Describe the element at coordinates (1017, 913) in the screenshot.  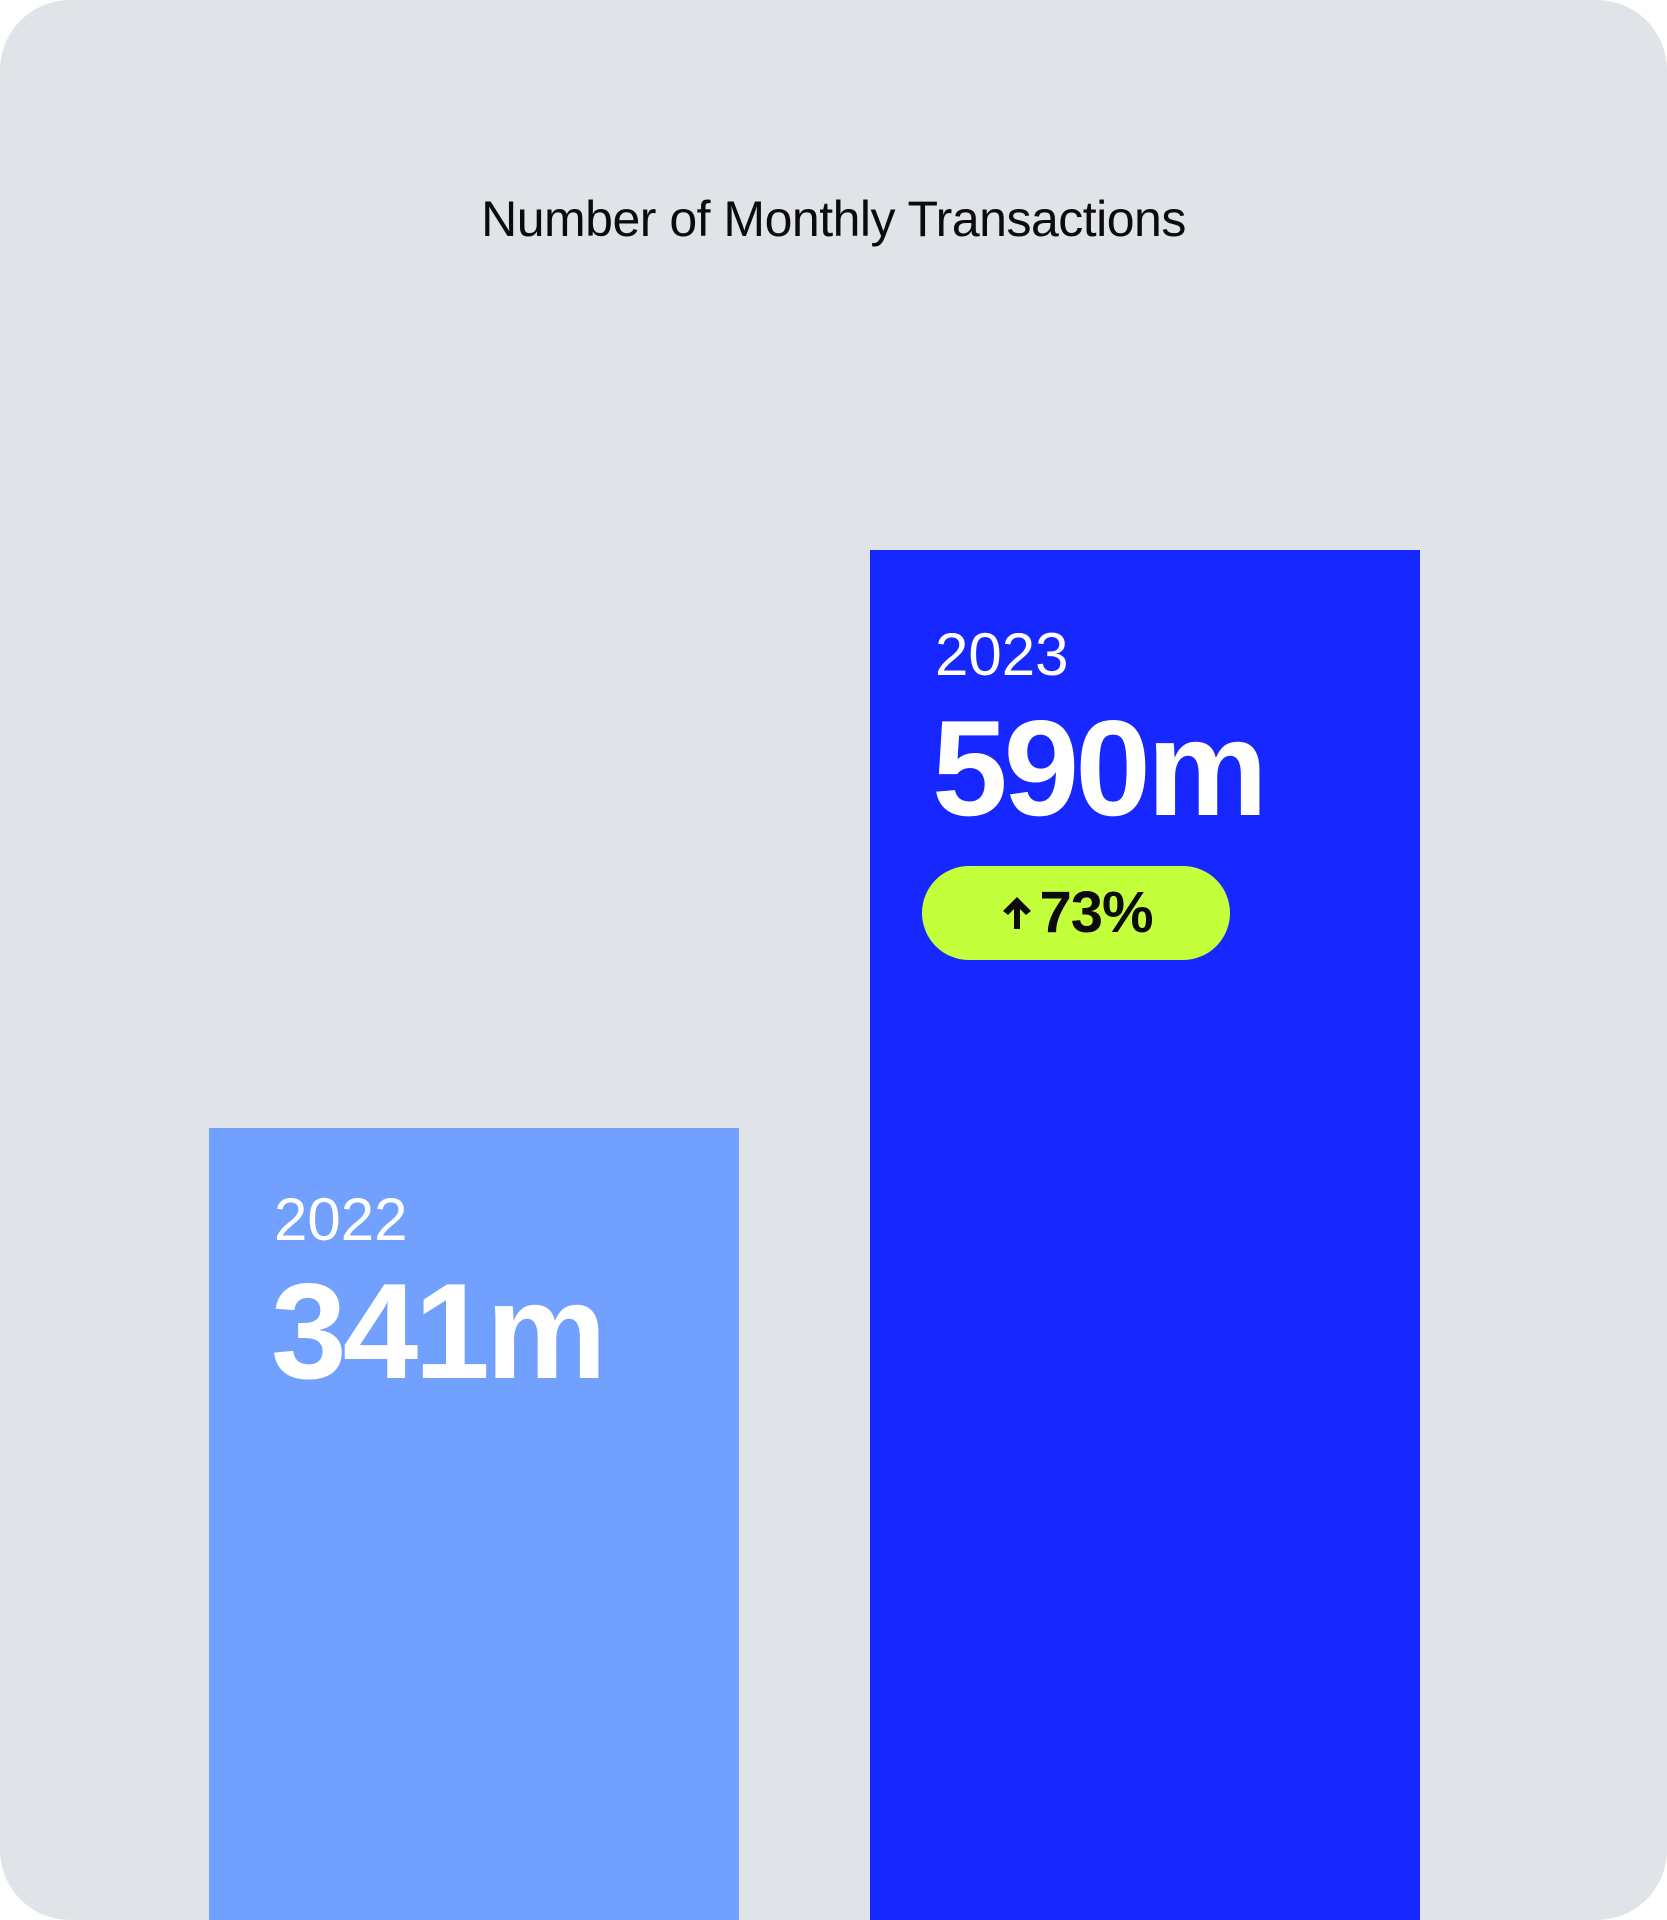
I see `arrow-up-icon` at that location.